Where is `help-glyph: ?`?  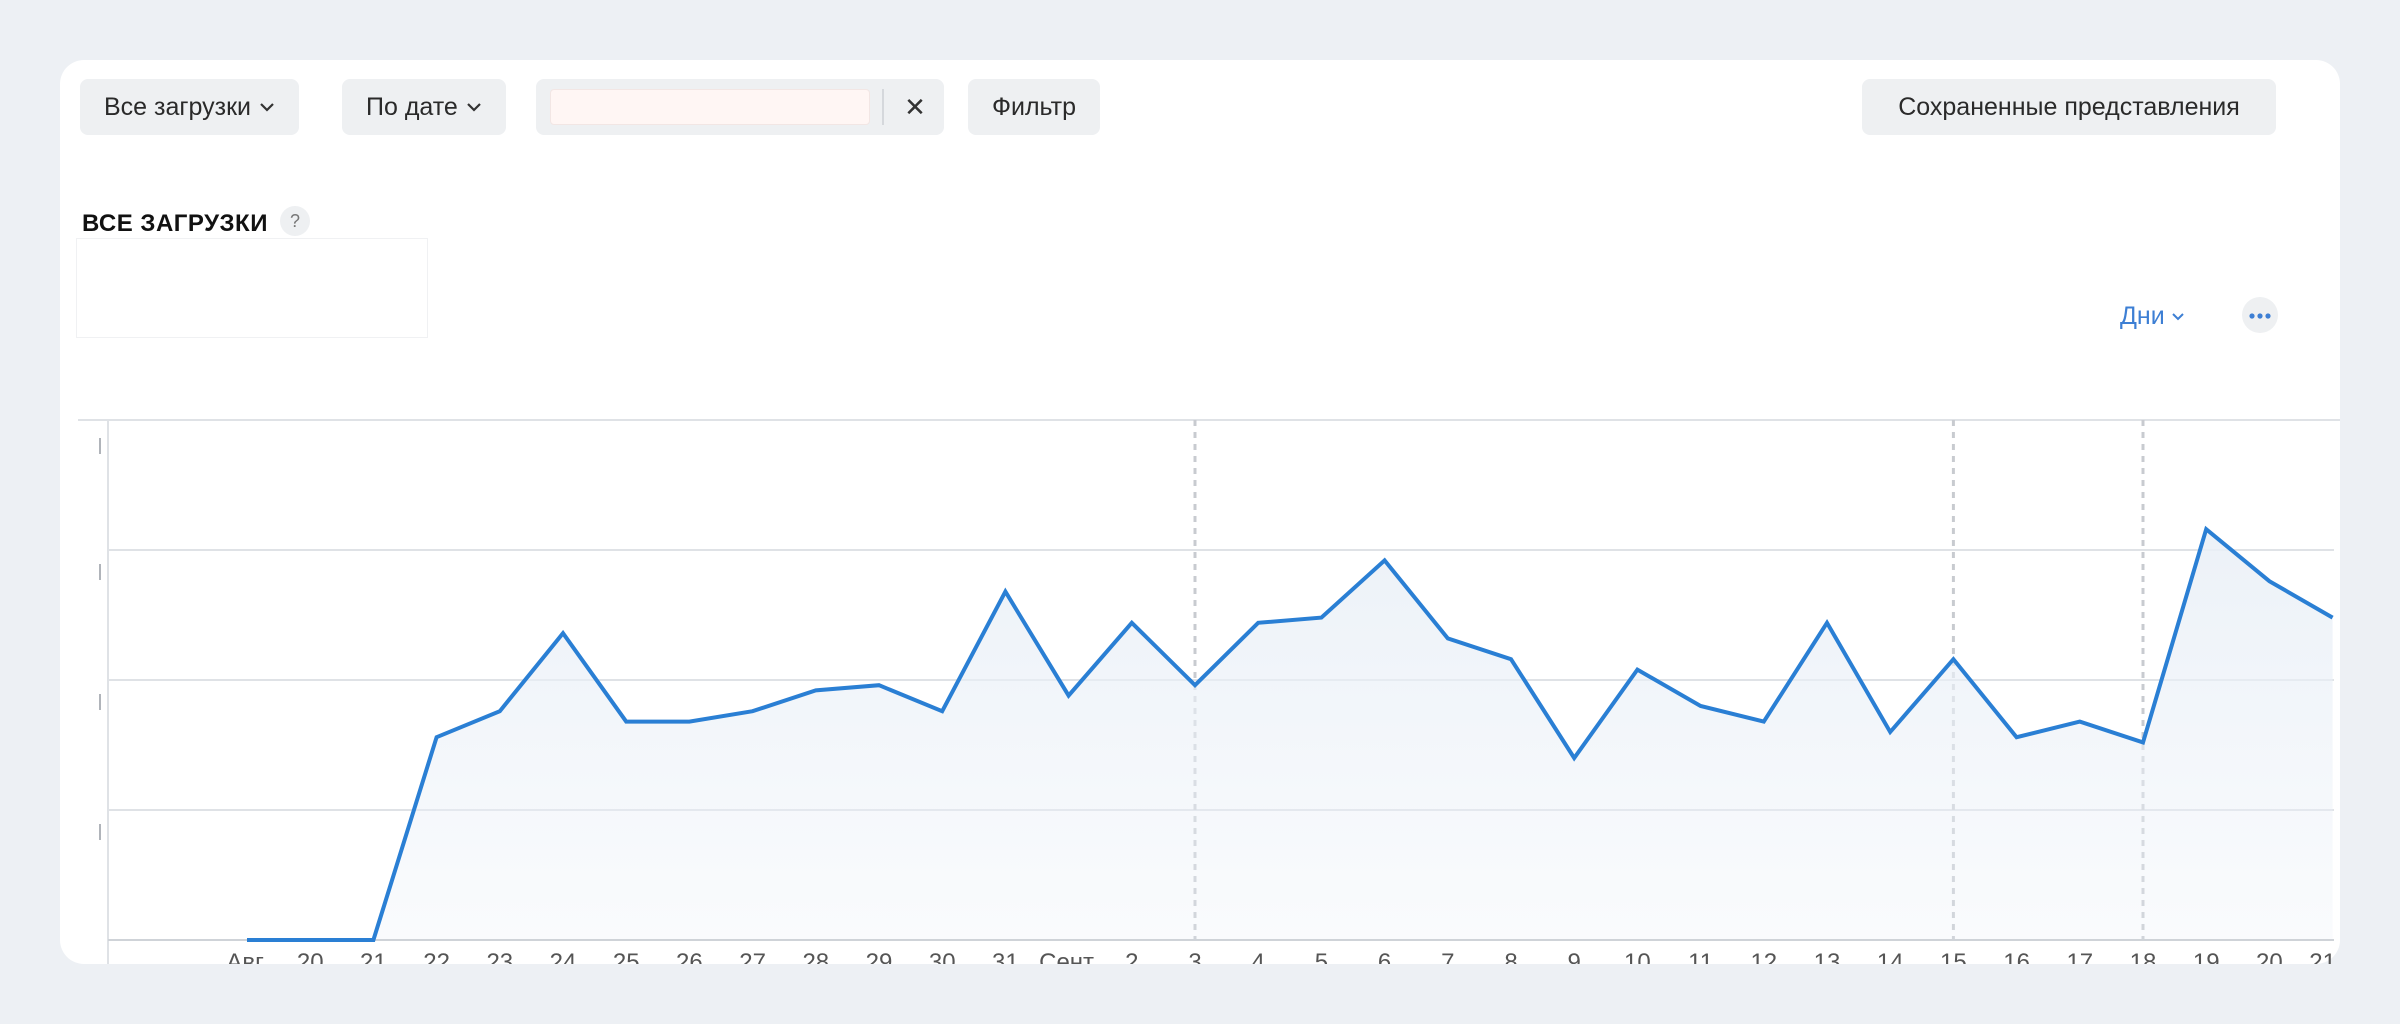
help-glyph: ? is located at coordinates (294, 220).